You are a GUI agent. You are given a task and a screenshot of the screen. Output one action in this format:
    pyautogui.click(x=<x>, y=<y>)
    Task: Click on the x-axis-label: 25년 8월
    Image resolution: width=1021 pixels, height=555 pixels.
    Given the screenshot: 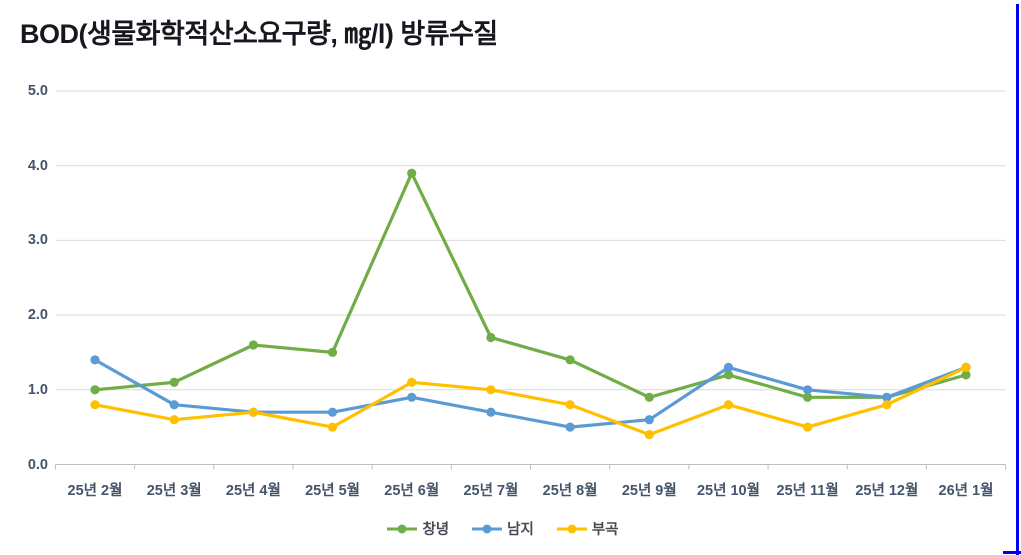 What is the action you would take?
    pyautogui.click(x=570, y=491)
    